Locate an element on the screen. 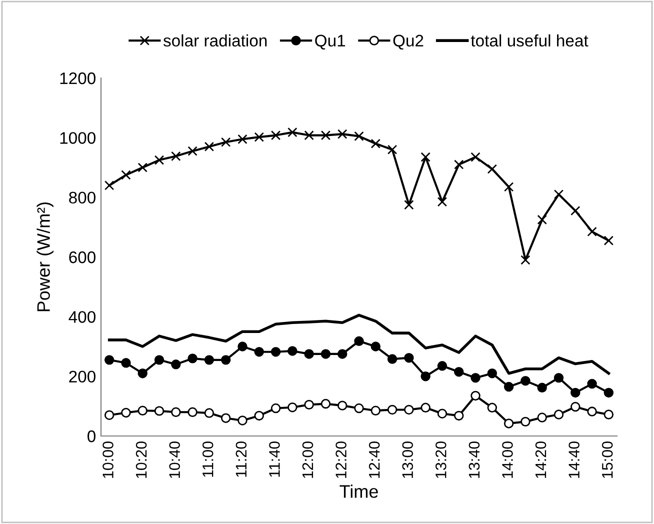  x-tick-label: 13:40 is located at coordinates (474, 459).